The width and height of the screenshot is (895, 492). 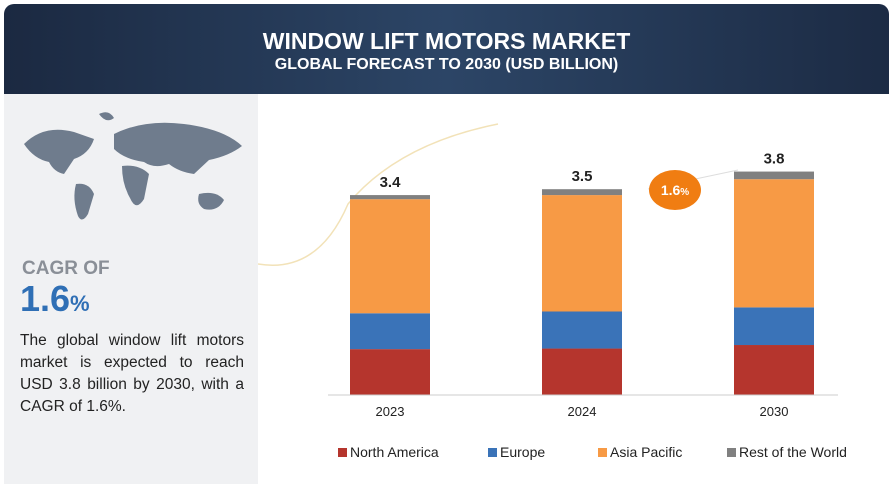 What do you see at coordinates (671, 190) in the screenshot?
I see `bubble-number: 1.6` at bounding box center [671, 190].